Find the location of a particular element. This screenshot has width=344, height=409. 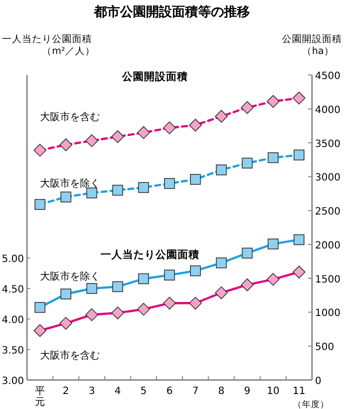

x-tick-label: 6 is located at coordinates (169, 391).